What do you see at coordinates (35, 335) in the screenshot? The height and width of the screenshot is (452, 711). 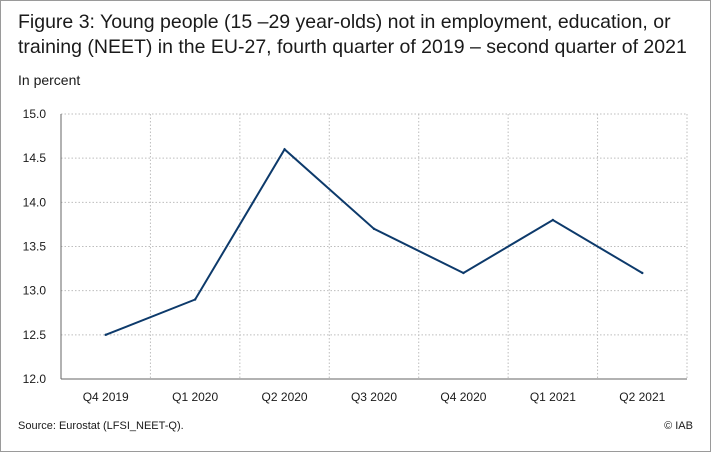 I see `y-tick-label: 12.5` at bounding box center [35, 335].